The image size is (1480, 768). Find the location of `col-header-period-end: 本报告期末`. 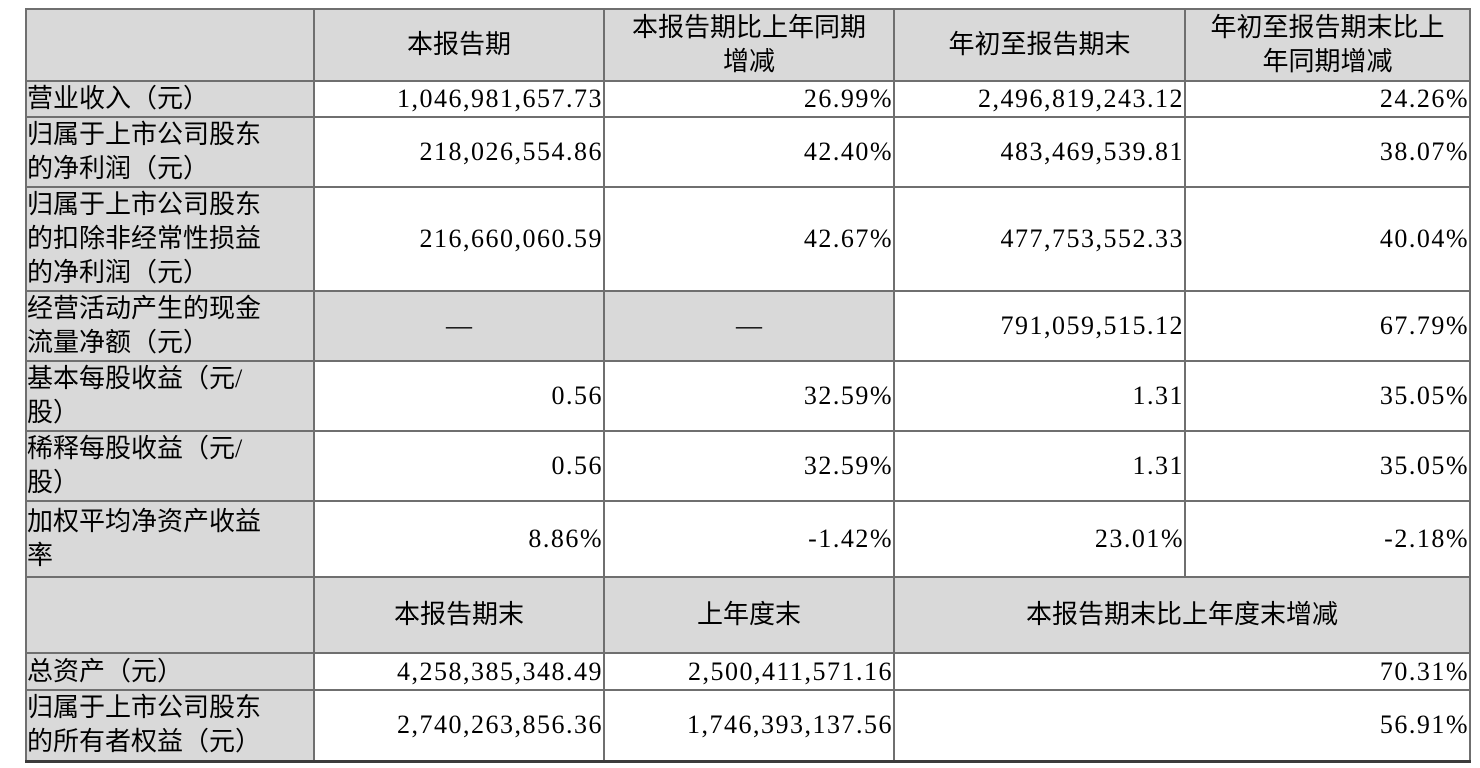

col-header-period-end: 本报告期末 is located at coordinates (459, 615).